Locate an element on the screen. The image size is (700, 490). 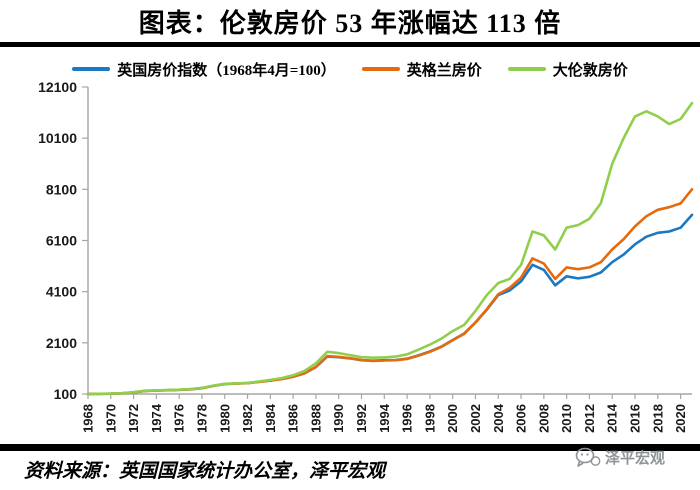
legend-item-england: 英格兰房价 is located at coordinates (421, 69).